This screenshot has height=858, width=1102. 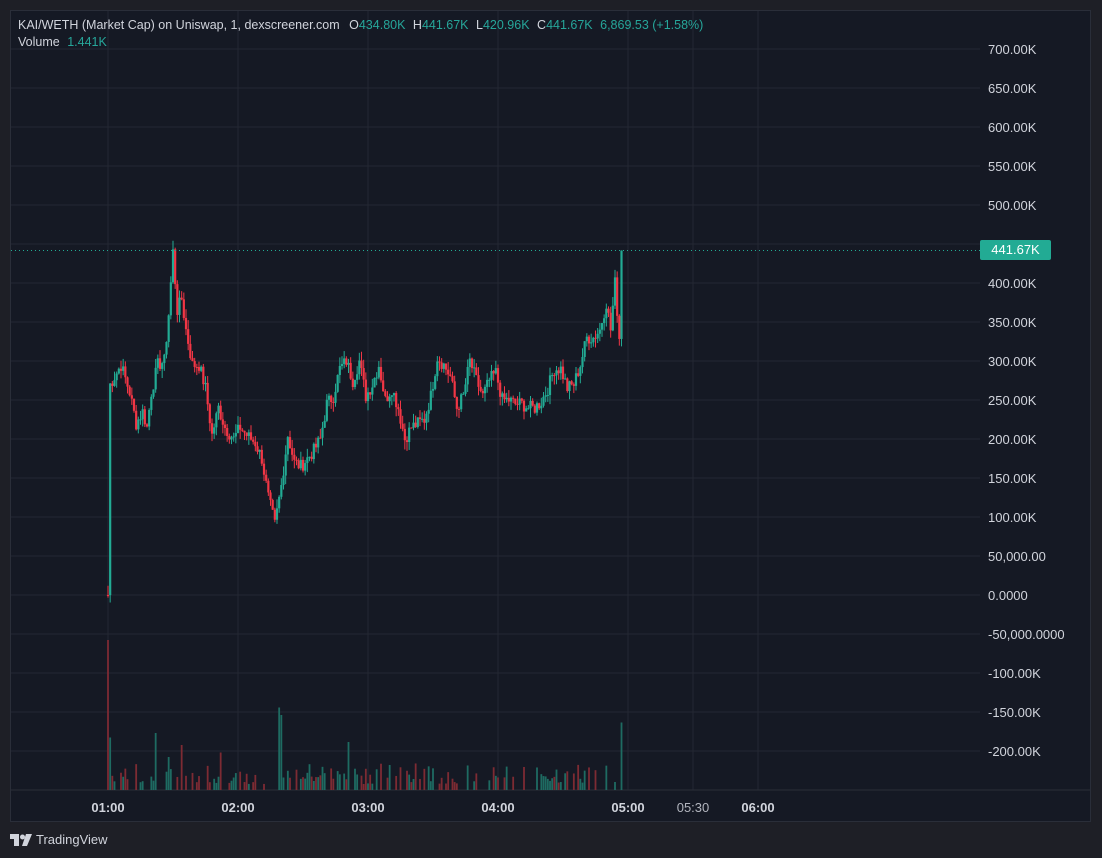 What do you see at coordinates (1012, 517) in the screenshot?
I see `y-tick-label: 100.00K` at bounding box center [1012, 517].